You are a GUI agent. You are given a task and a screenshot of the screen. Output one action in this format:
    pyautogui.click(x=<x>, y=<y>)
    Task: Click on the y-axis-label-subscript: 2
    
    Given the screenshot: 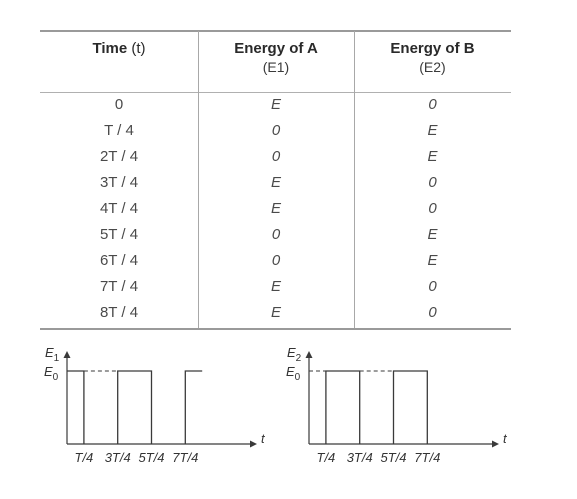 What is the action you would take?
    pyautogui.click(x=299, y=358)
    